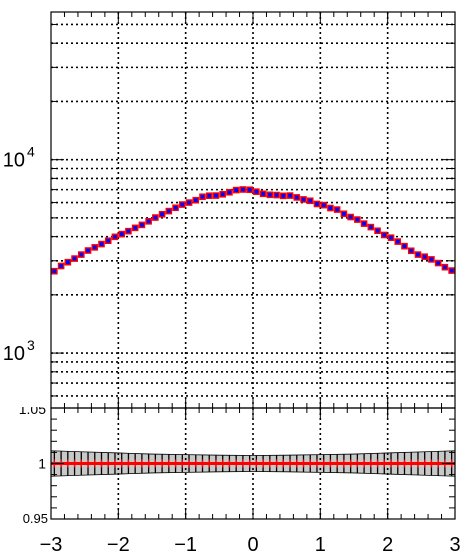  I want to click on x-tick-label: −2, so click(118, 543).